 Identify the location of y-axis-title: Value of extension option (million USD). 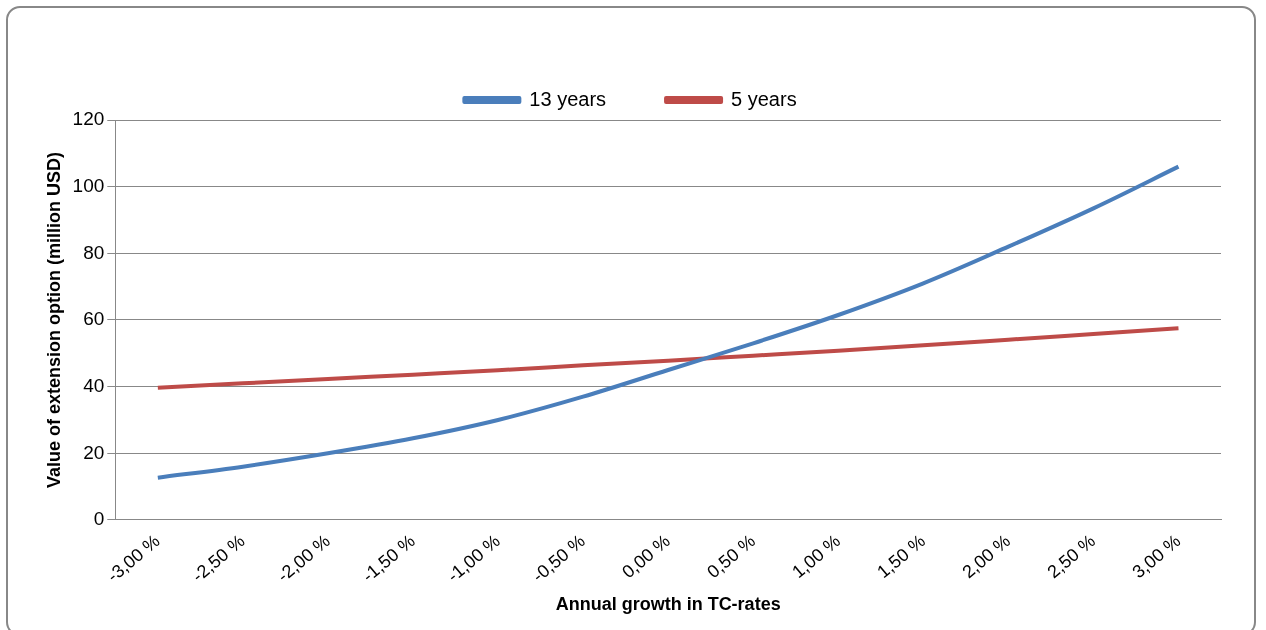
(53, 319).